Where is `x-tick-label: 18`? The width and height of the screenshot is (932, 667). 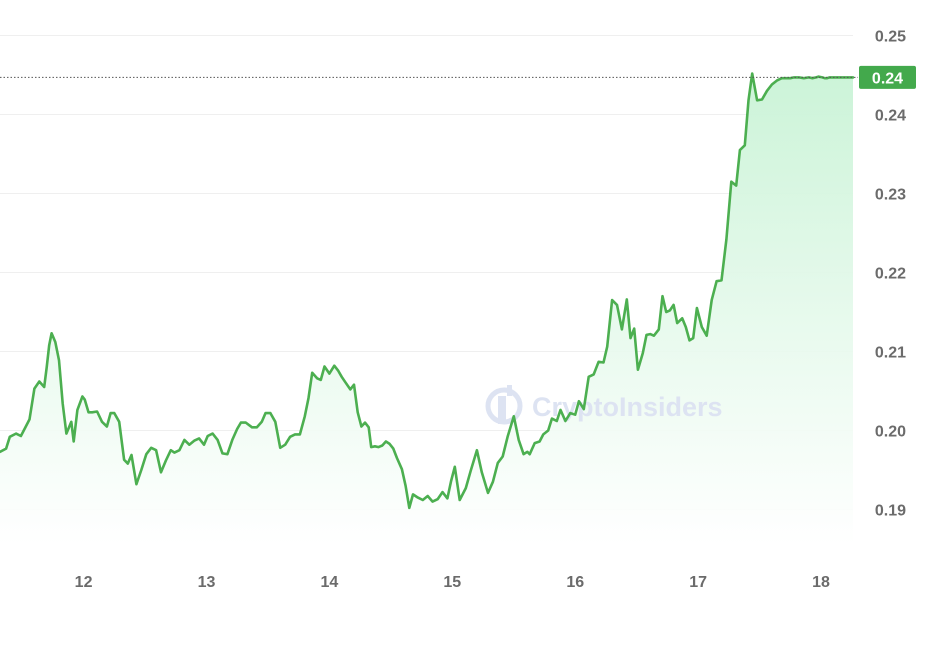
x-tick-label: 18 is located at coordinates (821, 582).